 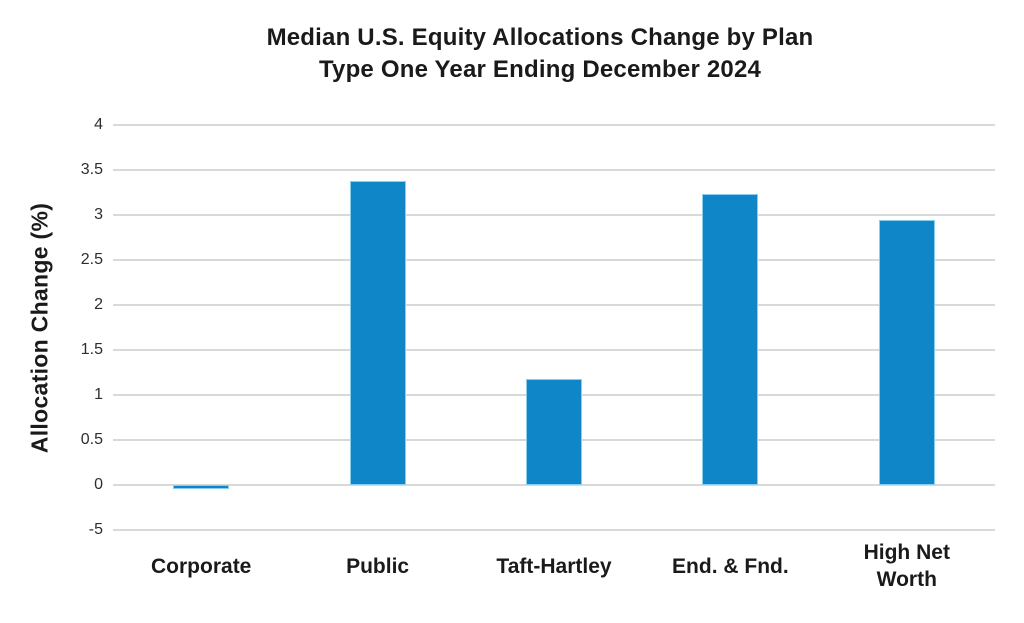 I want to click on x-axis-label-public: Public, so click(x=378, y=566).